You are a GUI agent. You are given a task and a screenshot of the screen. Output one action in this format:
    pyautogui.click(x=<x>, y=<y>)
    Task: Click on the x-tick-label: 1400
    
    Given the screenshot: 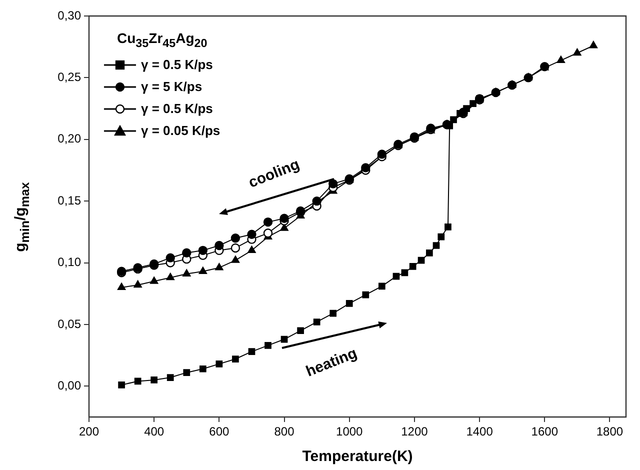 What is the action you would take?
    pyautogui.click(x=480, y=431)
    